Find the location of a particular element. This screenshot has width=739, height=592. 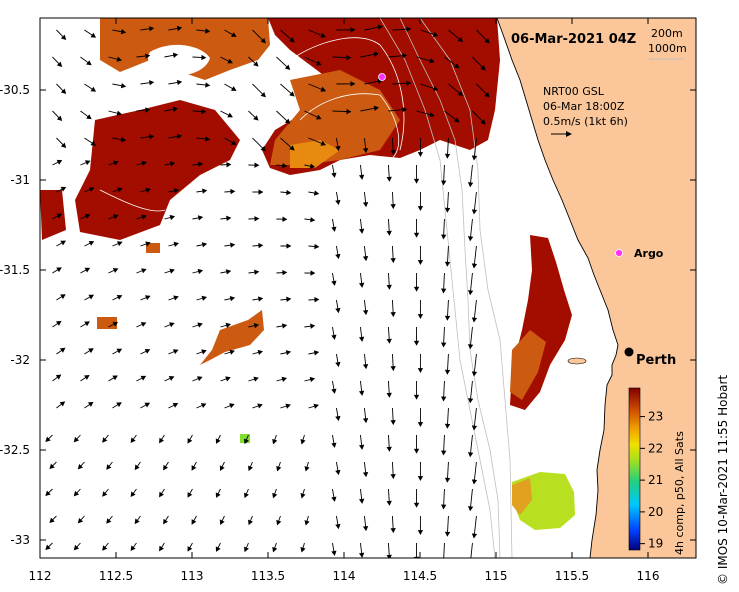

argo-marker is located at coordinates (619, 253).